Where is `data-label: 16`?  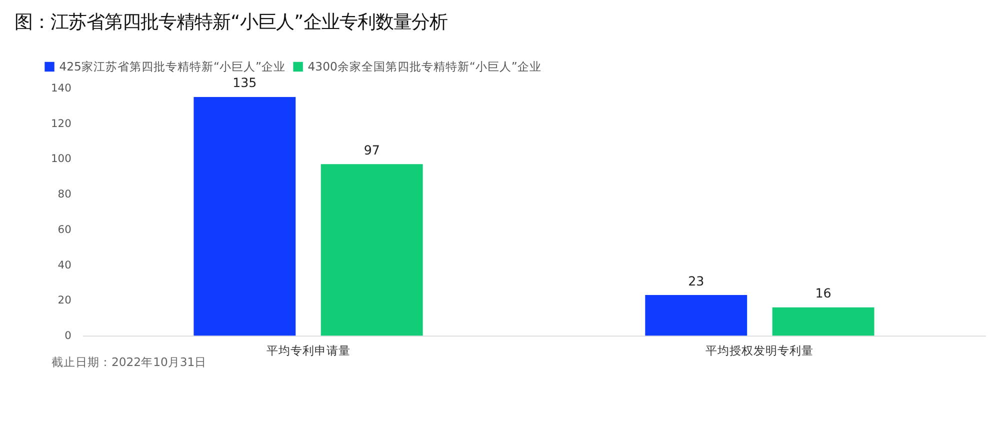
data-label: 16 is located at coordinates (823, 293).